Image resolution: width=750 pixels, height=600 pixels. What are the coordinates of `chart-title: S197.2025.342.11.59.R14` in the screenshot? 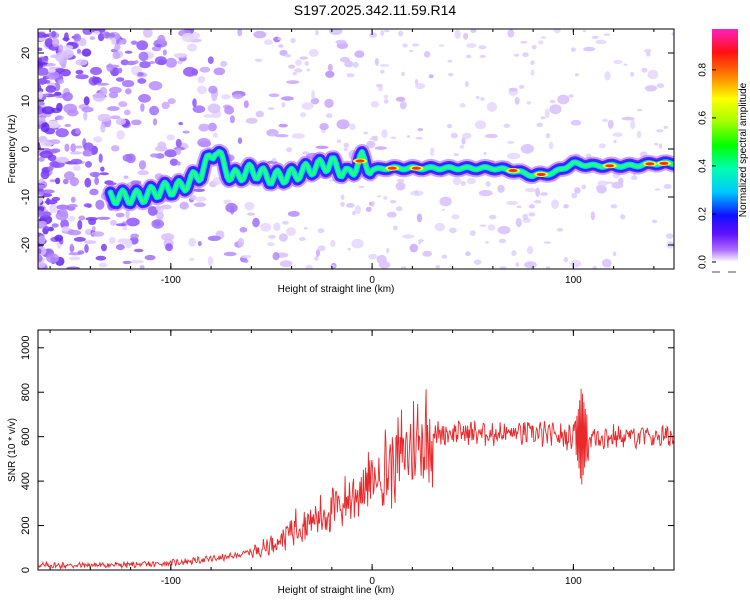 It's located at (375, 10).